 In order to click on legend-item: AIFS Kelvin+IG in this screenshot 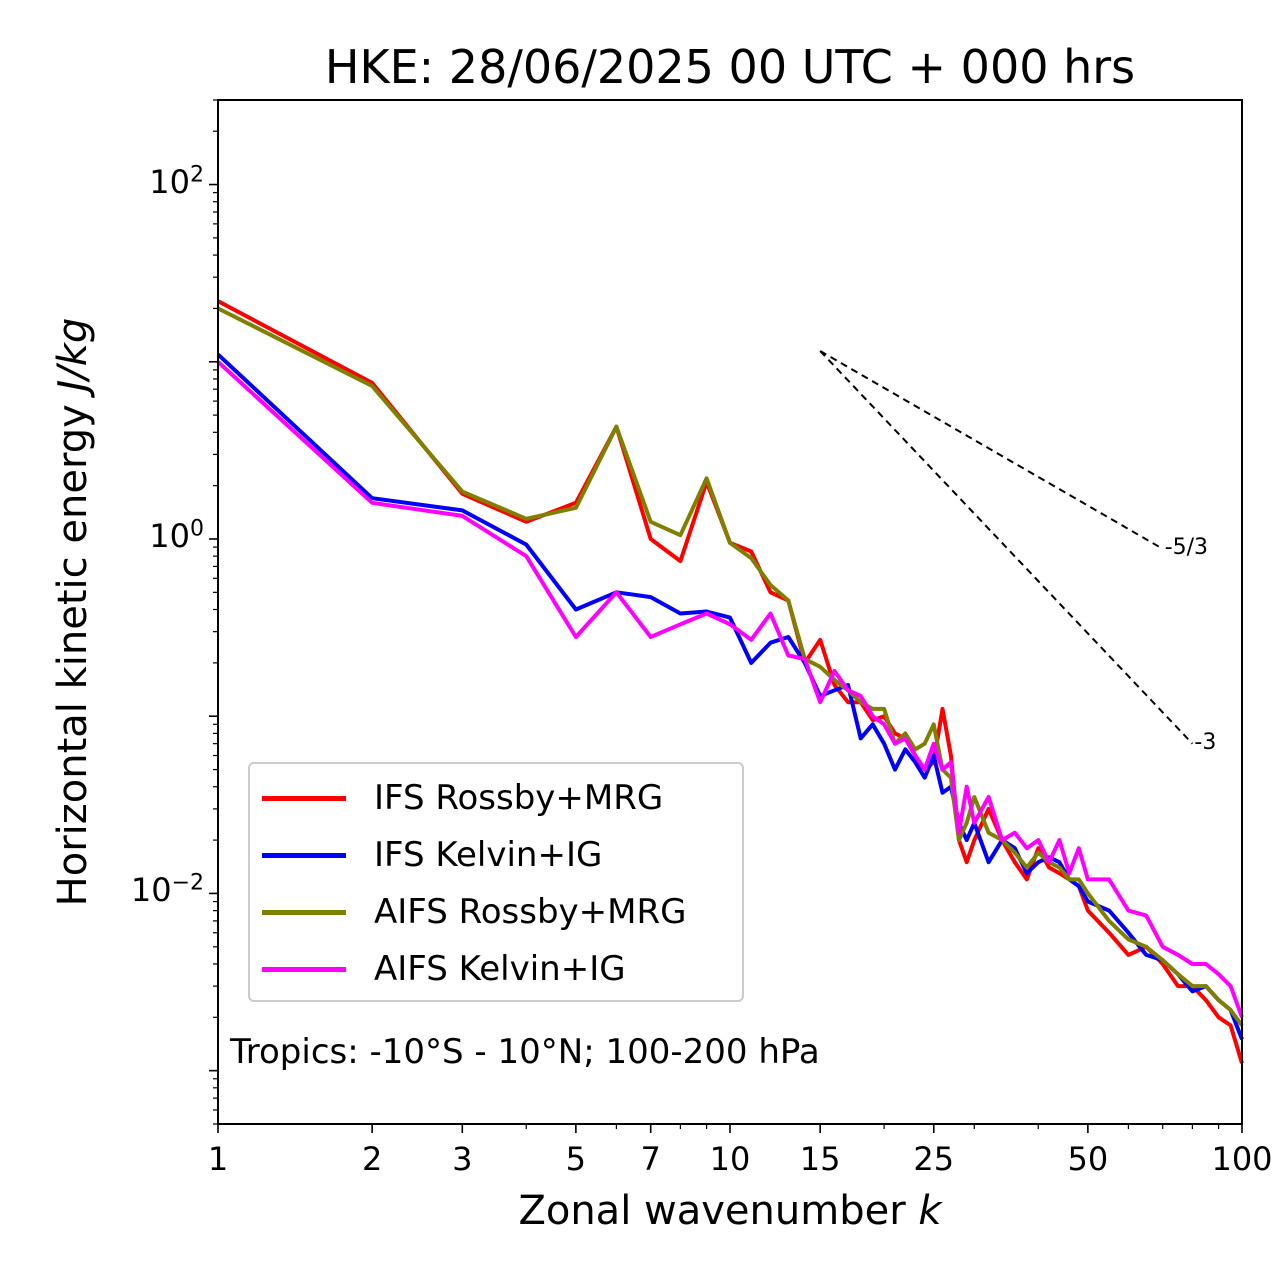, I will do `click(444, 969)`.